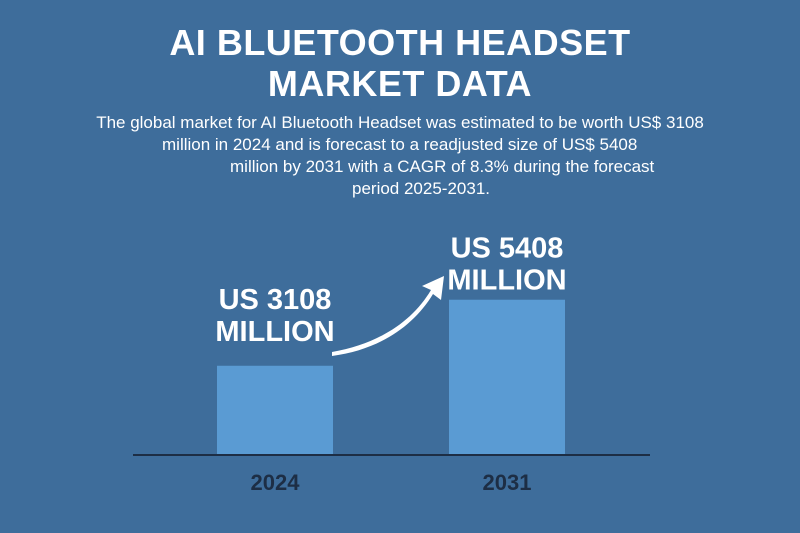 The height and width of the screenshot is (533, 800). I want to click on title-line-1: AI BLUETOOTH HEADSET, so click(400, 42).